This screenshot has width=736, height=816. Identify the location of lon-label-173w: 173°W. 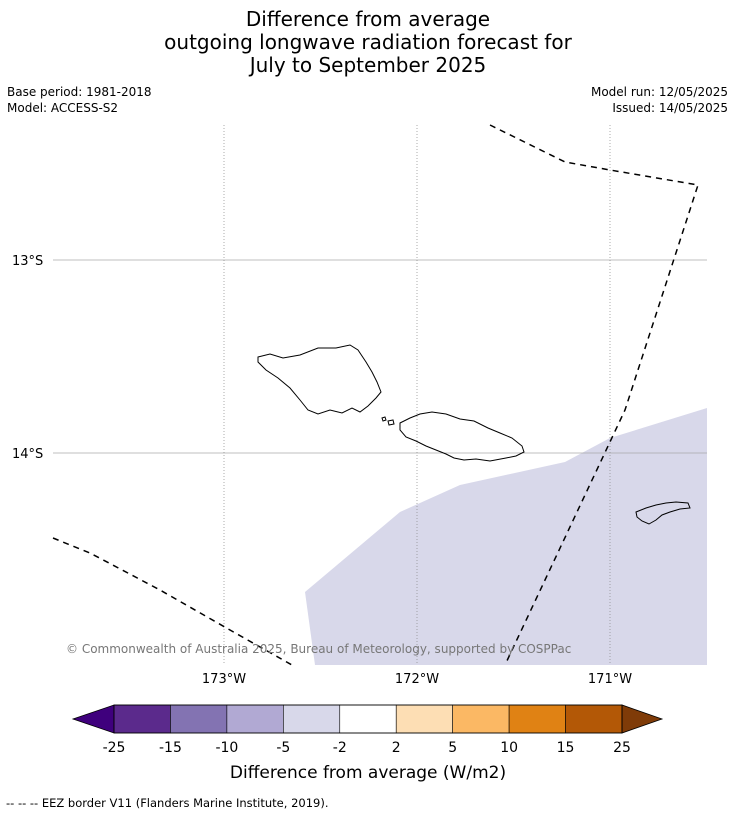
(224, 679).